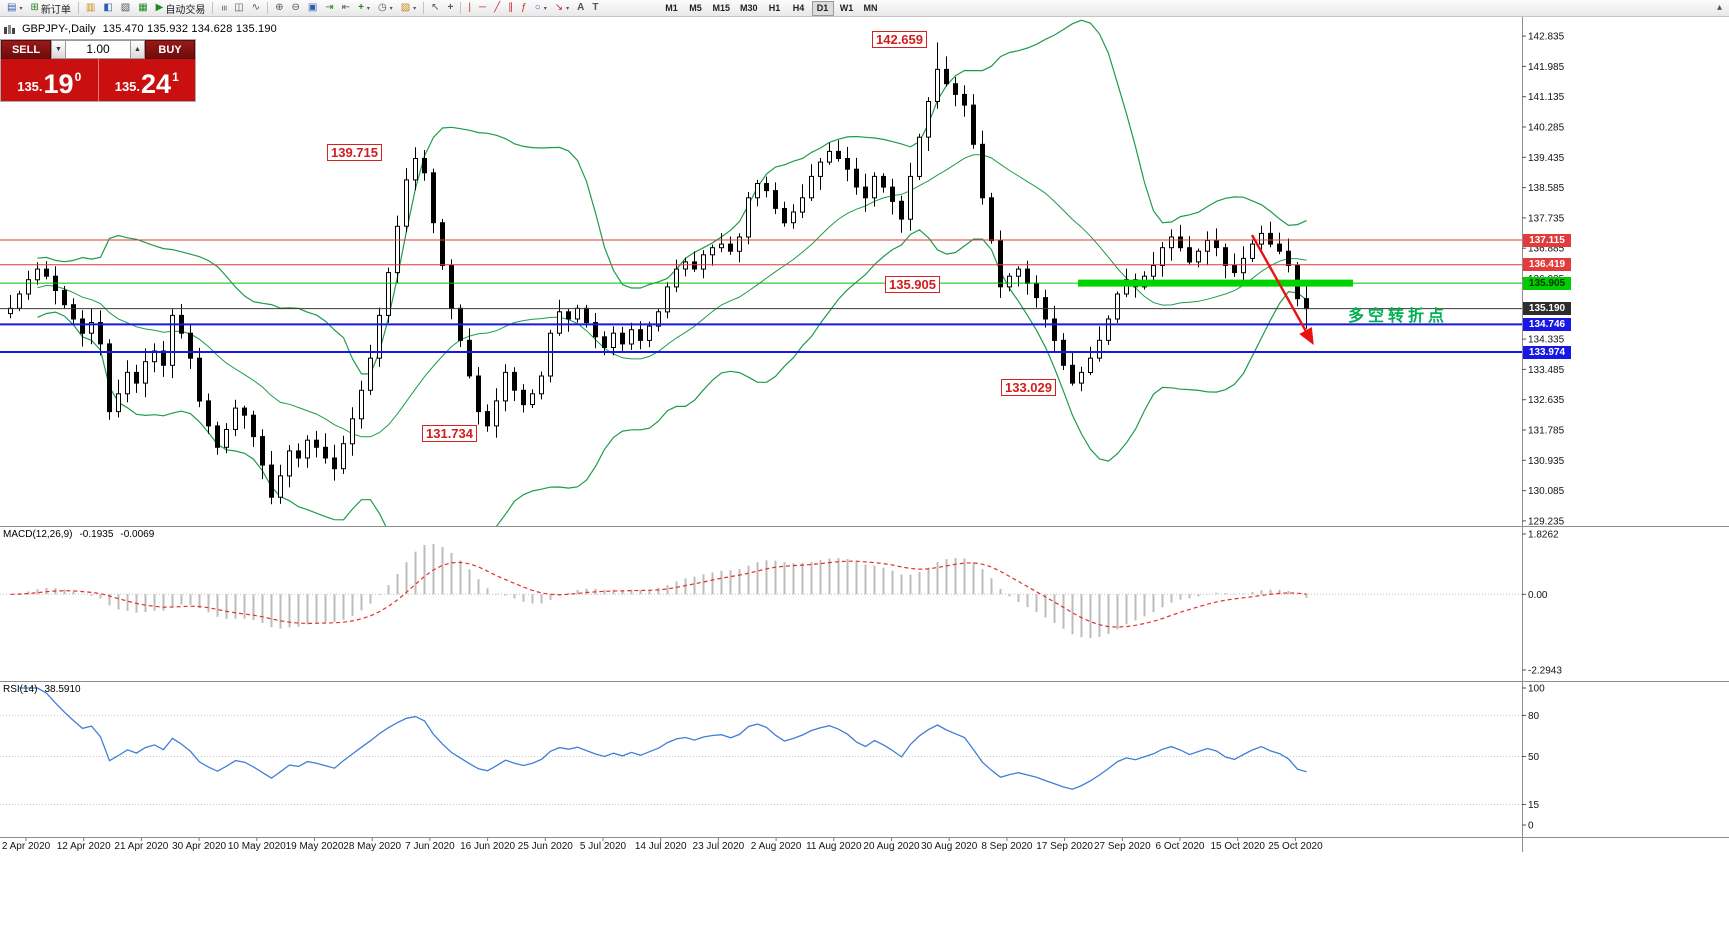 This screenshot has width=1729, height=943. What do you see at coordinates (1028, 387) in the screenshot?
I see `price-callout: 133.029` at bounding box center [1028, 387].